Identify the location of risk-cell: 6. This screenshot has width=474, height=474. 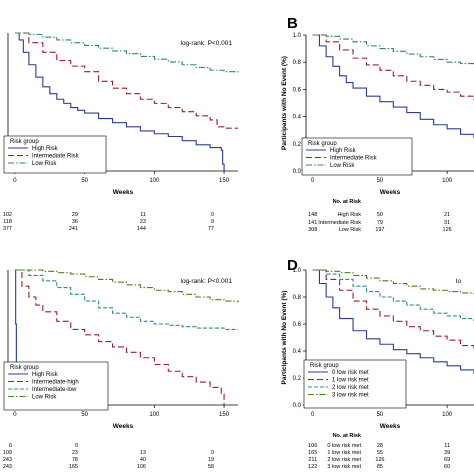
(10, 446).